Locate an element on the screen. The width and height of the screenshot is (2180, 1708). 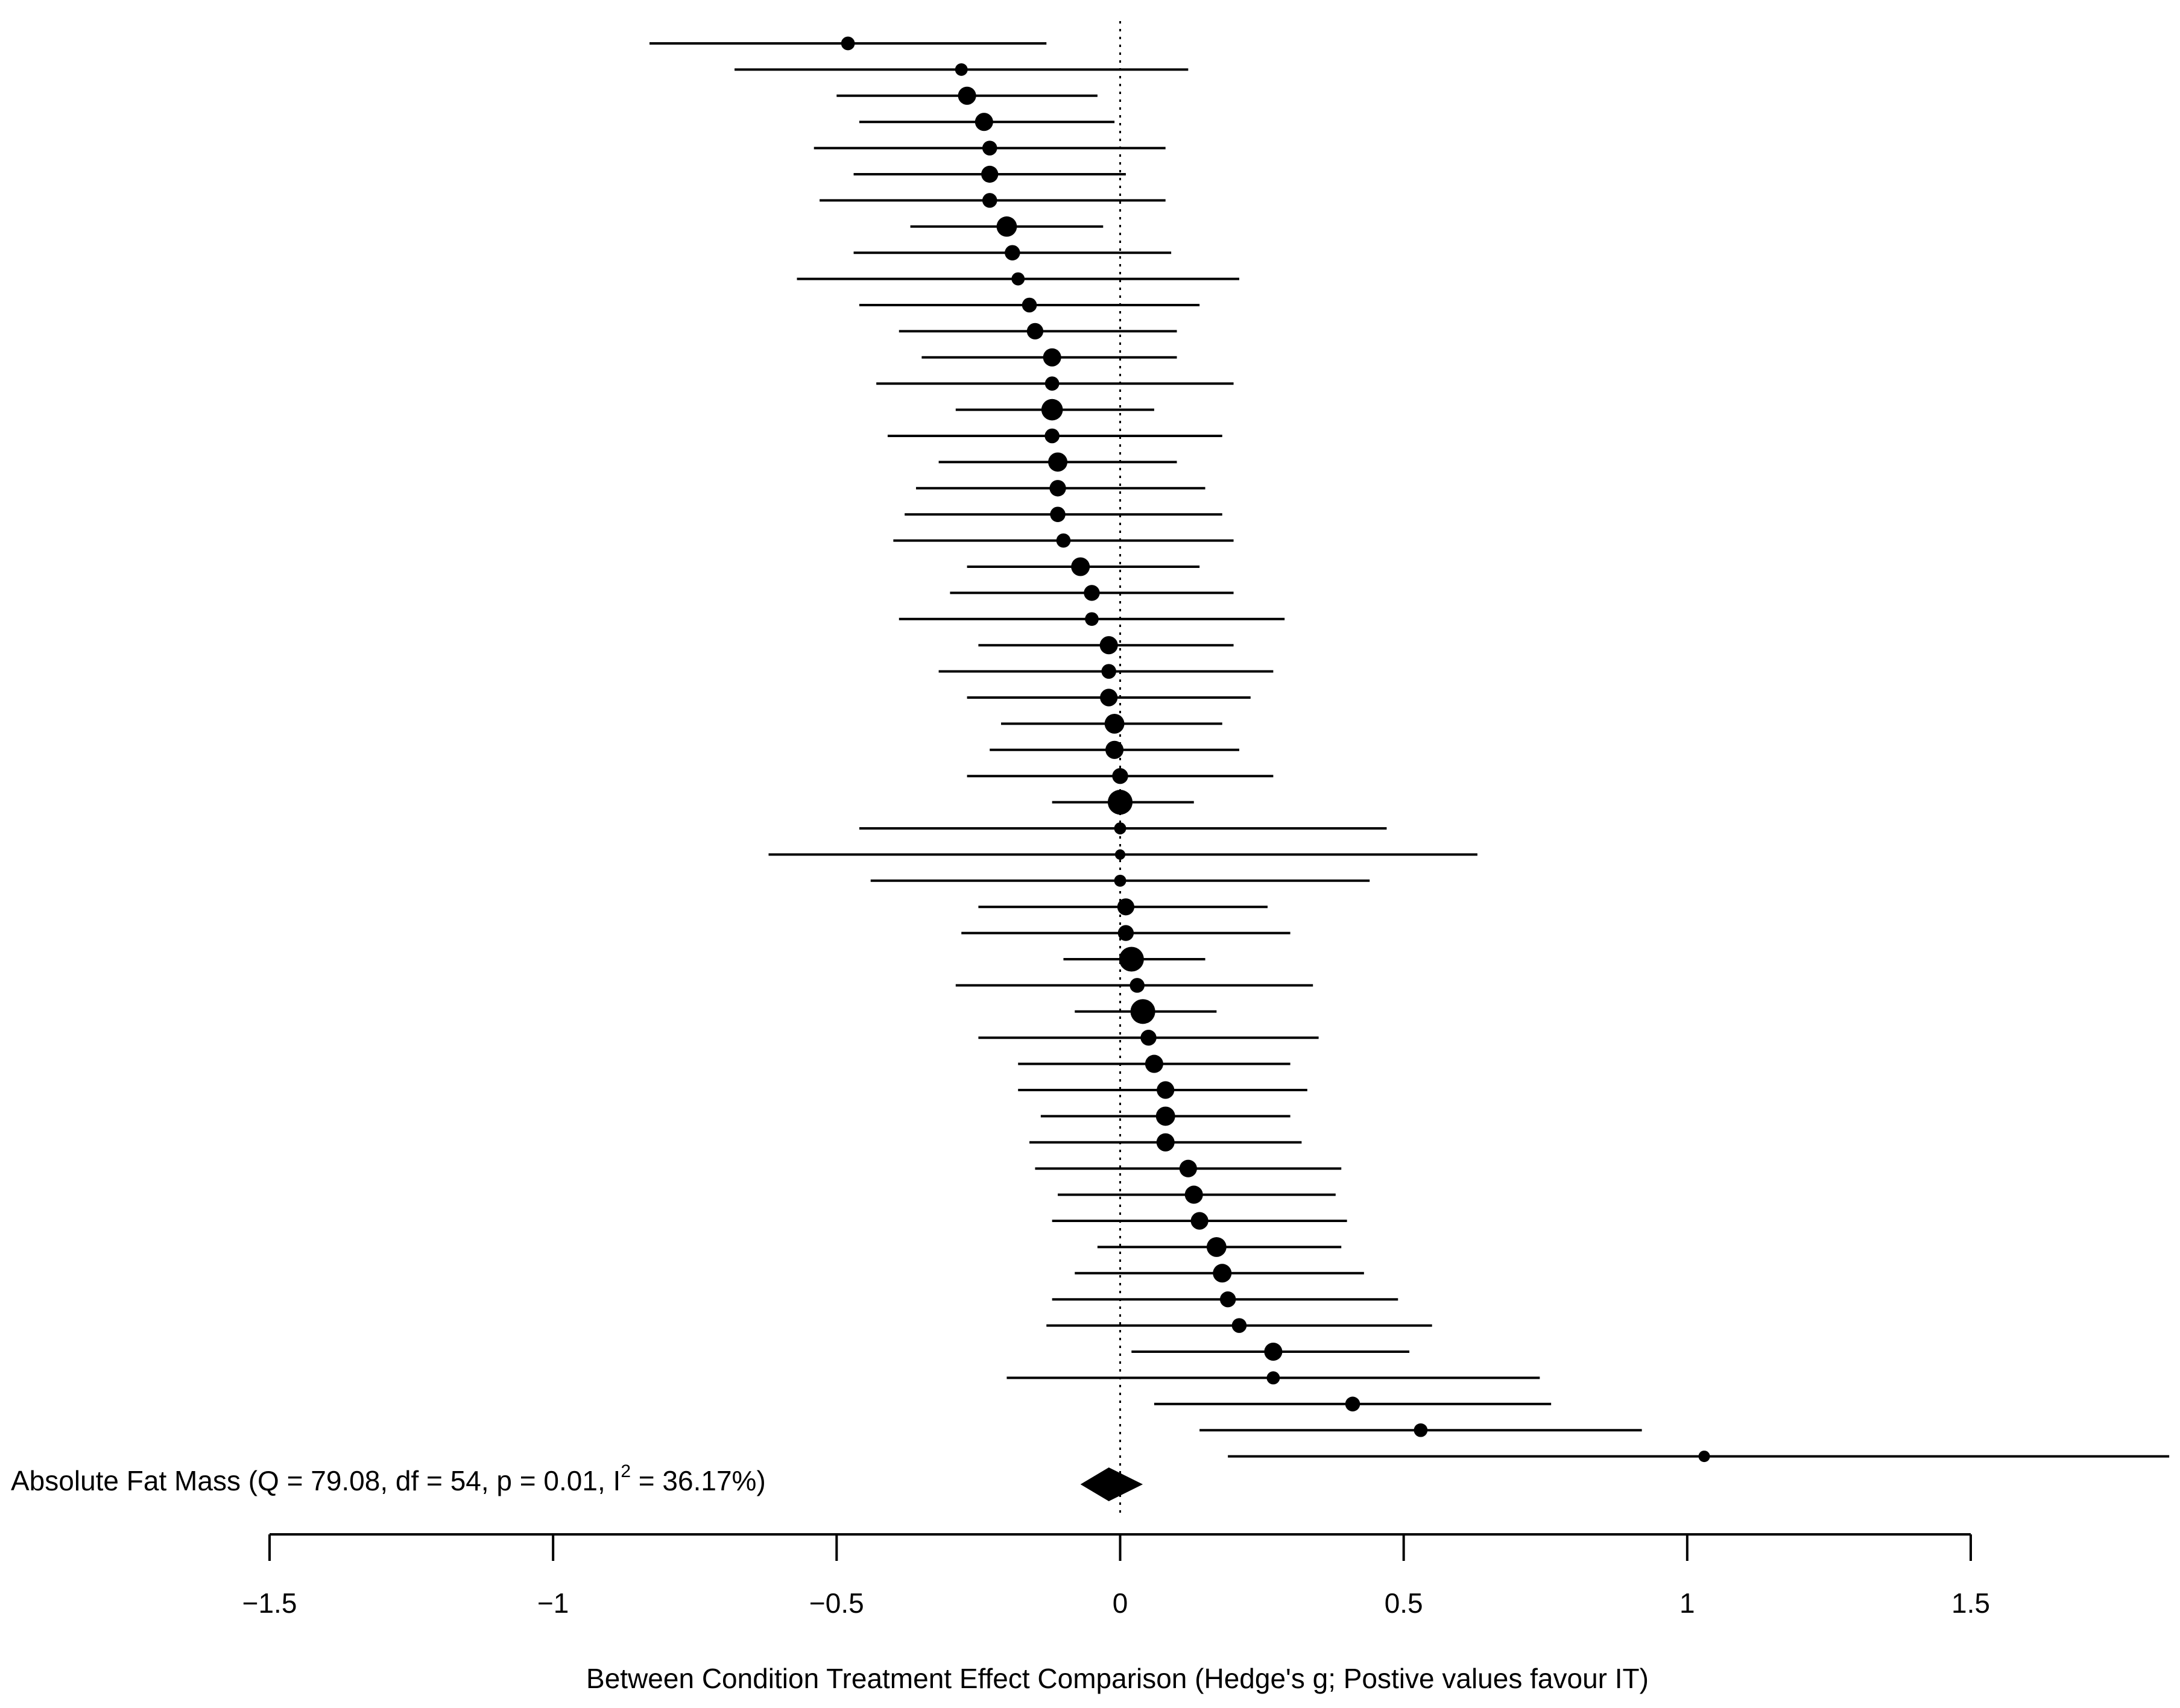
x-tick-label: 1 is located at coordinates (1687, 1603).